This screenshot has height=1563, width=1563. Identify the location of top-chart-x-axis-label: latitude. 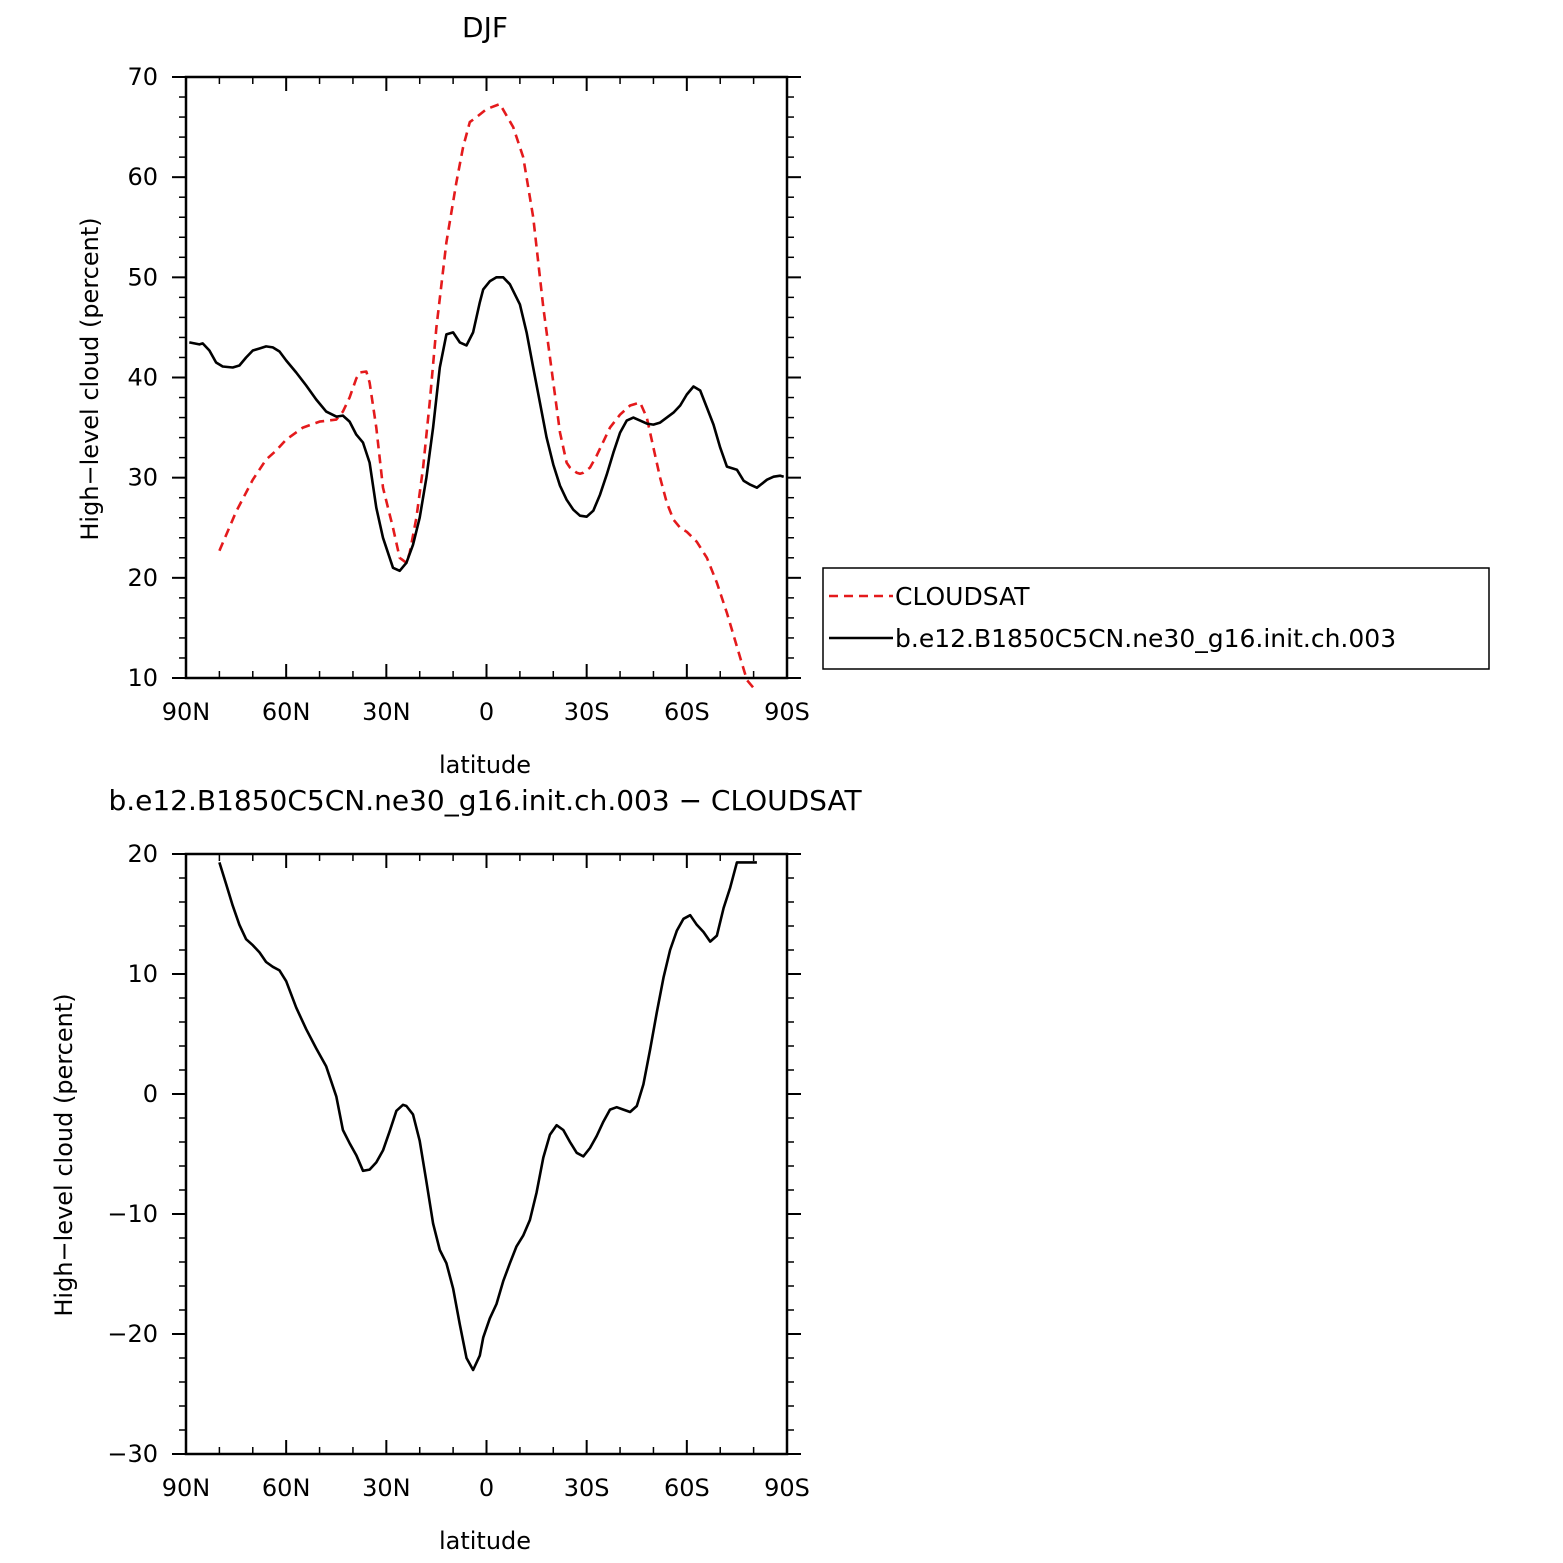
(485, 765).